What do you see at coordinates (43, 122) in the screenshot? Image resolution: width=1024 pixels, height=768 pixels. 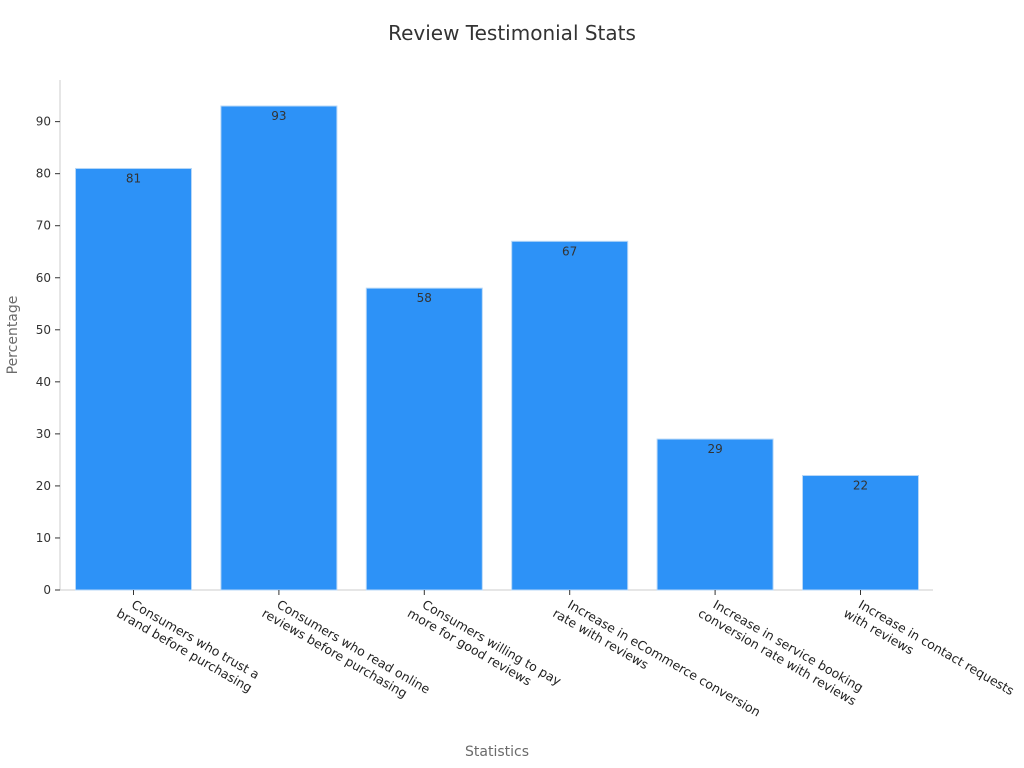 I see `y-tick-label: 90` at bounding box center [43, 122].